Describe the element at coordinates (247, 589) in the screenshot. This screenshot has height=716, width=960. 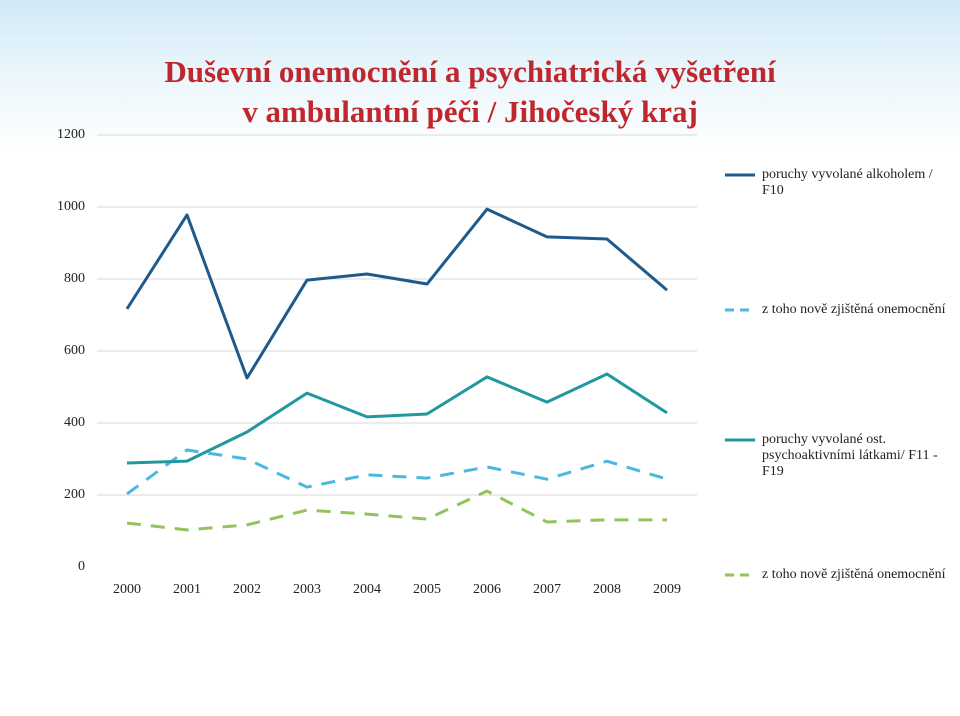
I see `x-tick-label: 2002` at that location.